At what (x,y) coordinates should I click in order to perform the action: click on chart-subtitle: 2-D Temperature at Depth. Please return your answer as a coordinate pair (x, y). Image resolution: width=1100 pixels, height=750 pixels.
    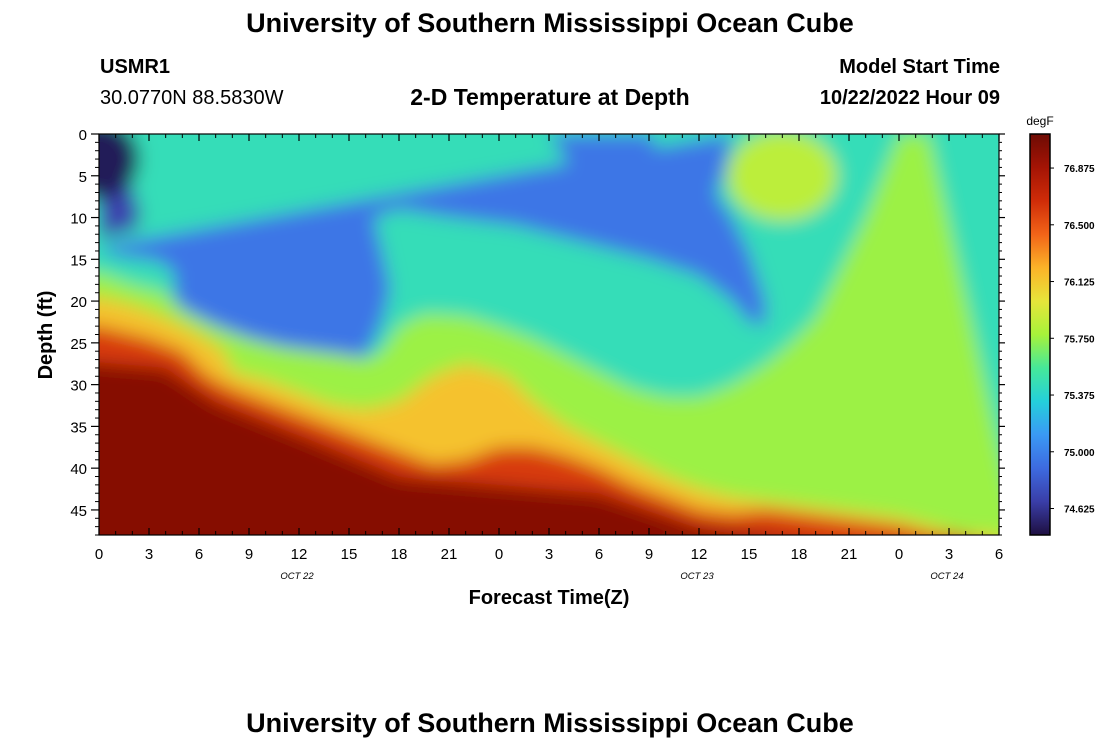
    Looking at the image, I should click on (550, 97).